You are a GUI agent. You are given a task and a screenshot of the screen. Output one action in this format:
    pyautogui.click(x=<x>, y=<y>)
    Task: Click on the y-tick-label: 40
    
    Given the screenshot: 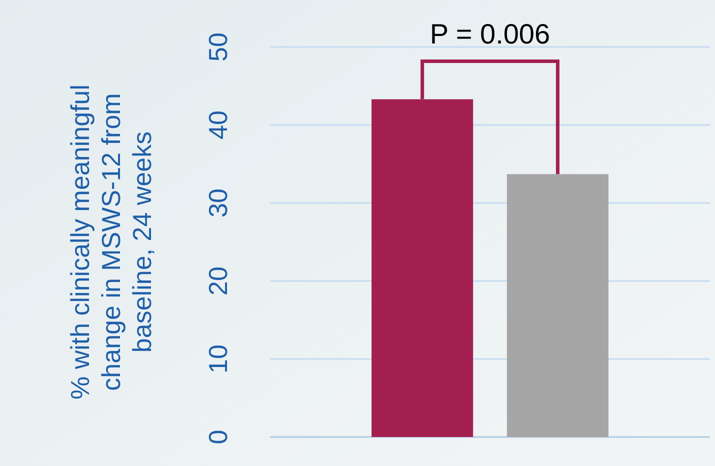 What is the action you would take?
    pyautogui.click(x=218, y=125)
    